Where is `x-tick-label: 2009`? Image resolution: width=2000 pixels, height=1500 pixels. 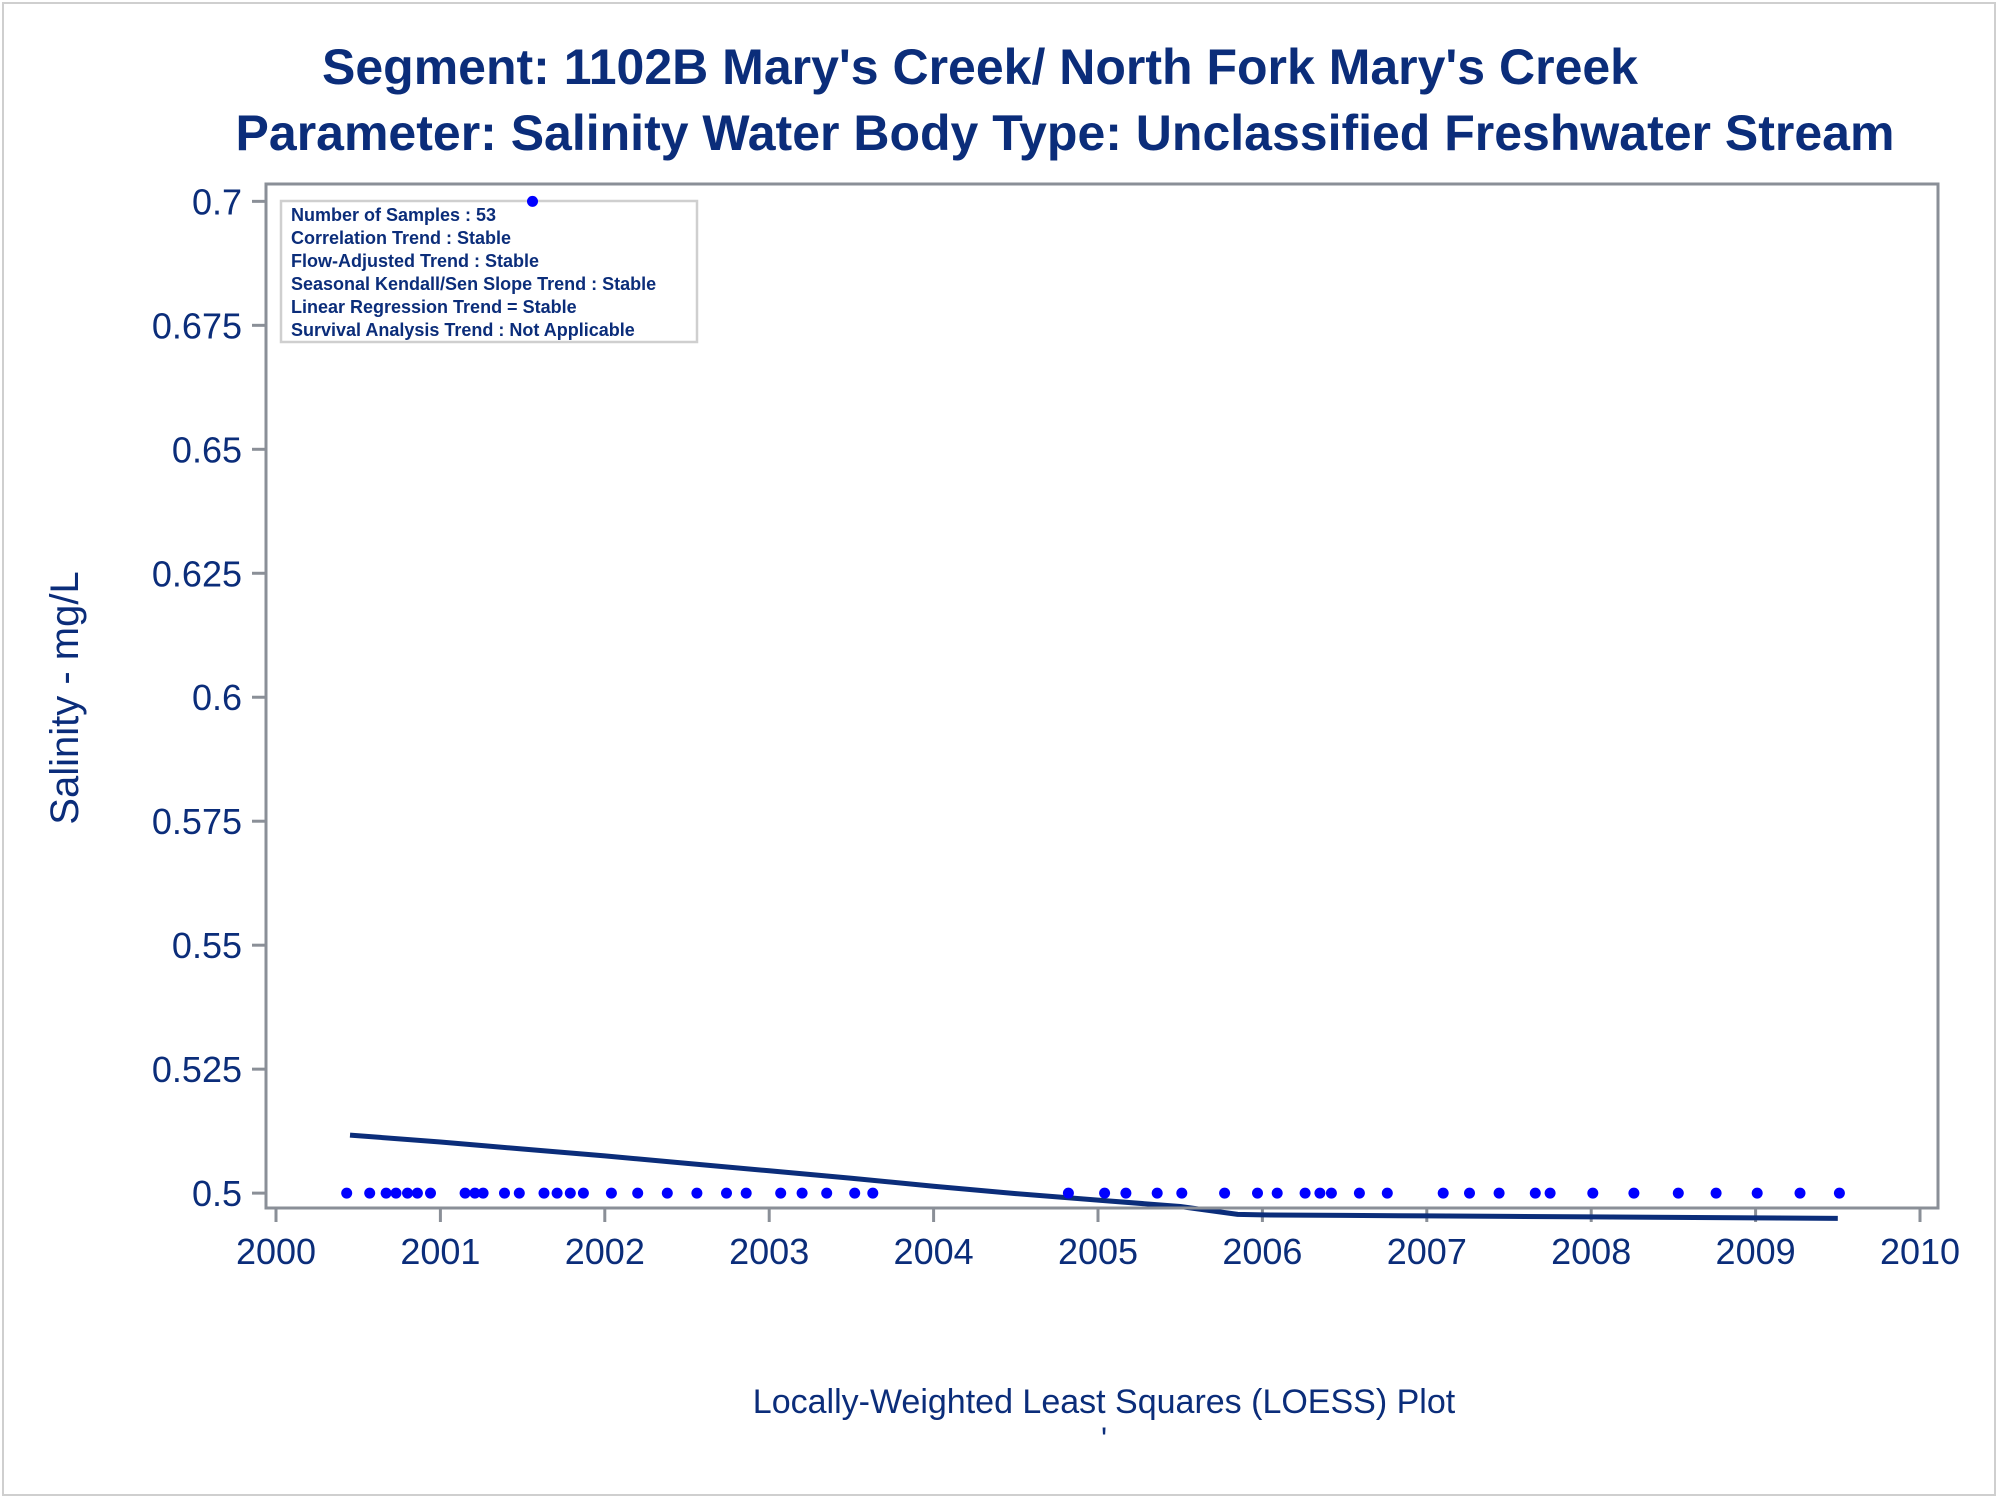 x-tick-label: 2009 is located at coordinates (1756, 1251).